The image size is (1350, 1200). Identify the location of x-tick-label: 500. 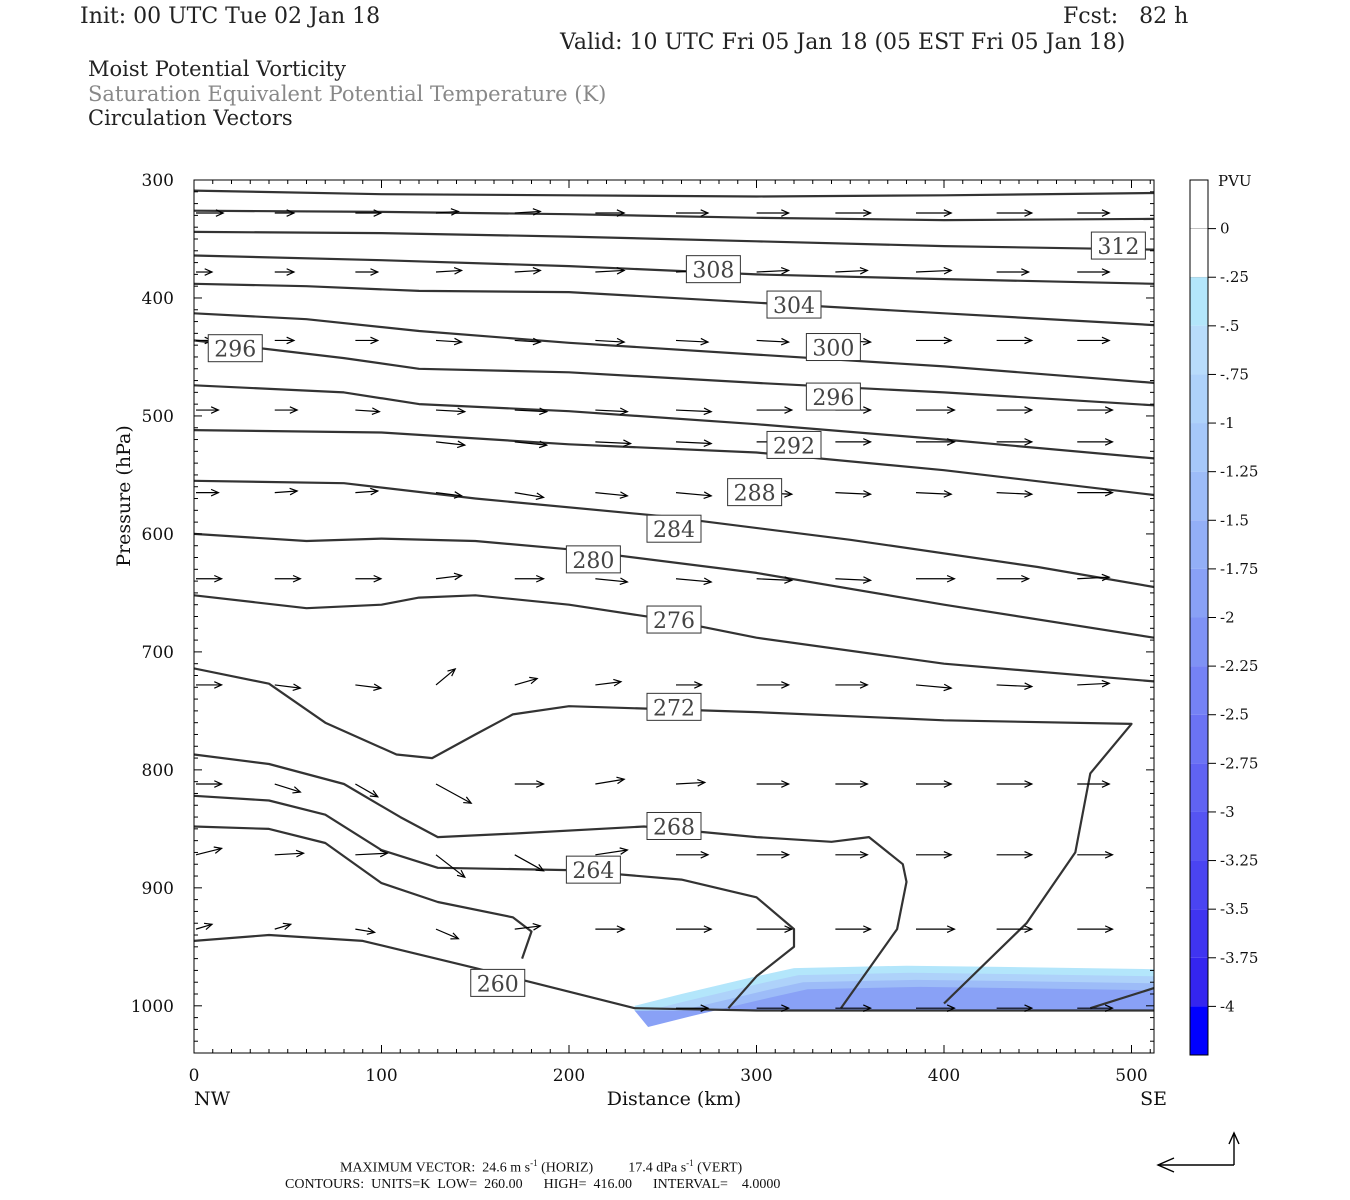
(1131, 1076).